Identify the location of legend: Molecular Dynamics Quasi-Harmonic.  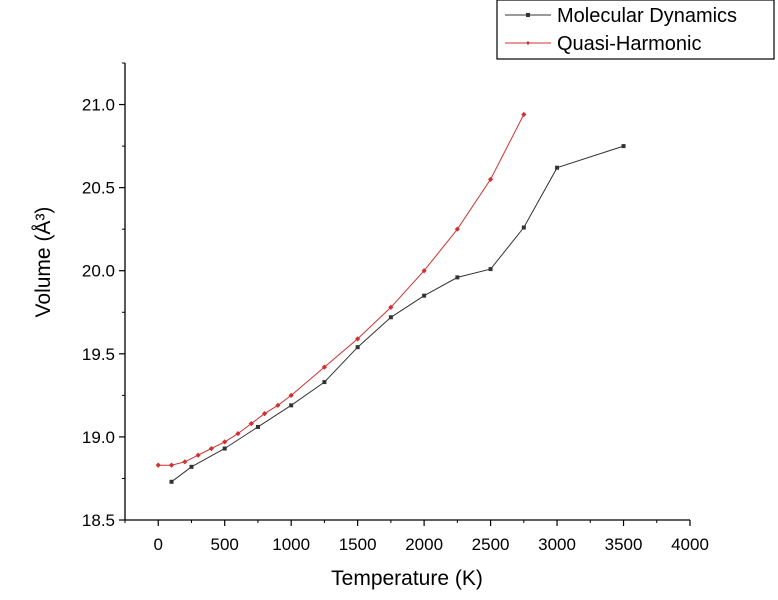
(635, 30).